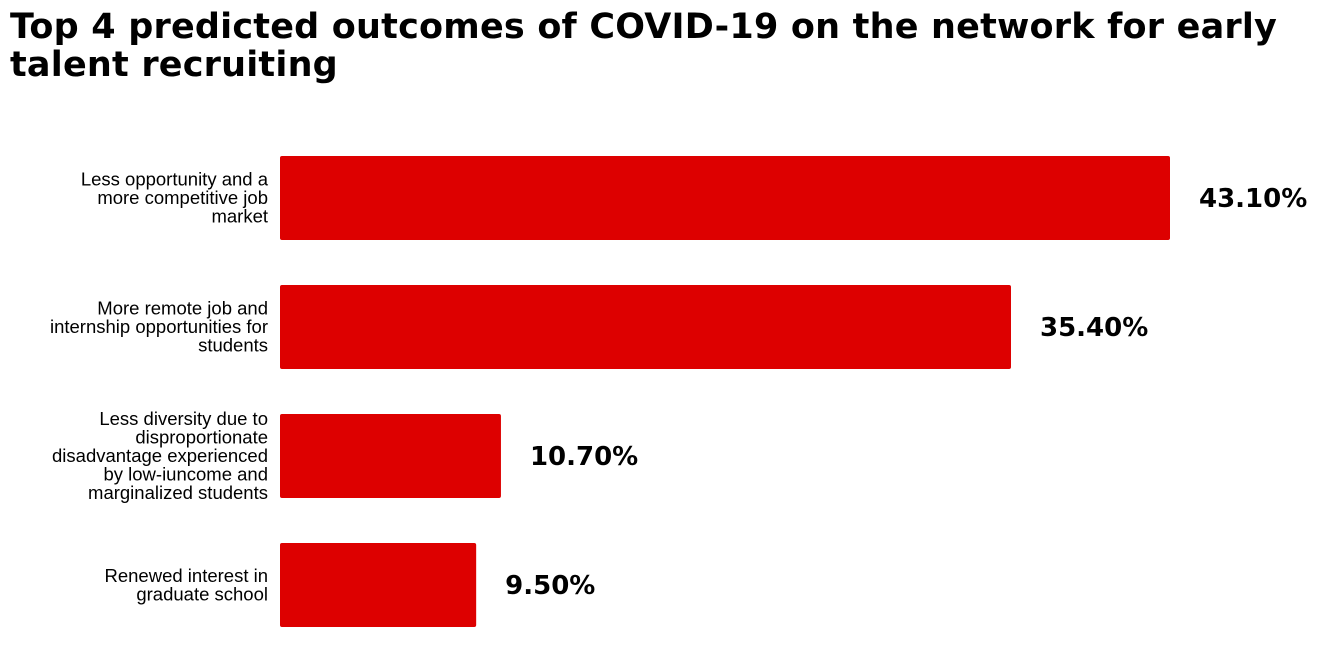  What do you see at coordinates (175, 179) in the screenshot?
I see `category-label-line: Less opportunity and a` at bounding box center [175, 179].